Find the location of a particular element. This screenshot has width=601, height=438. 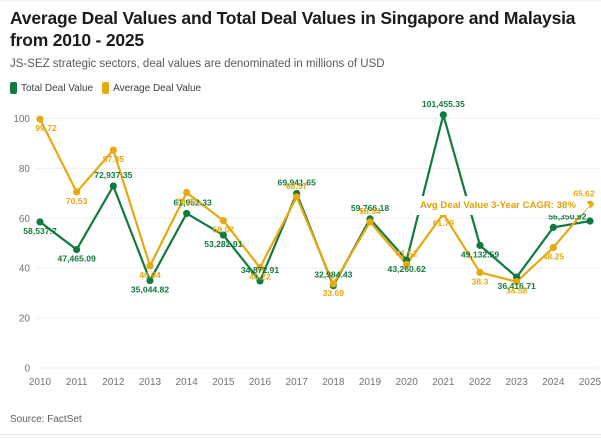

y-axis-tick-label: 80 is located at coordinates (25, 169).